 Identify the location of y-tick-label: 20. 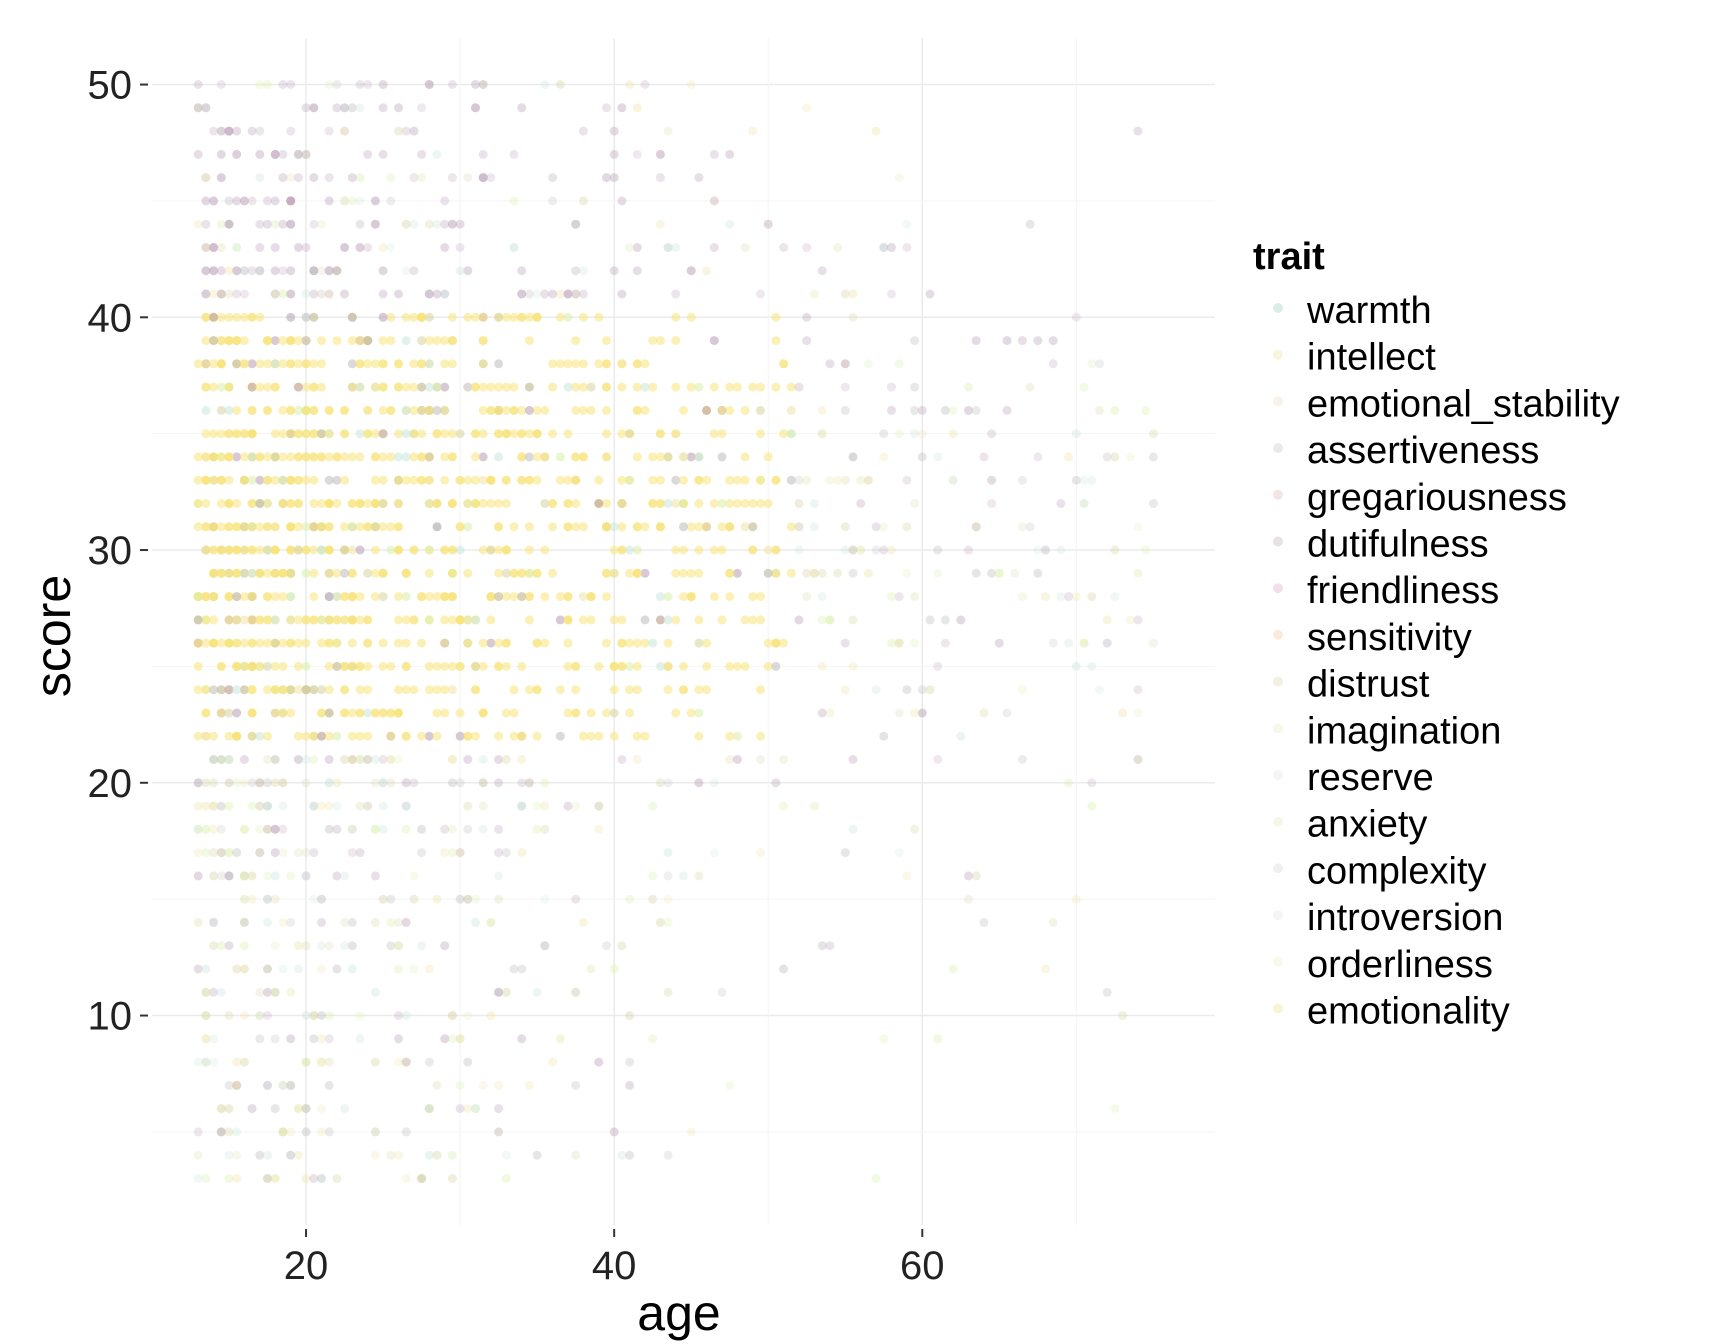
(110, 784).